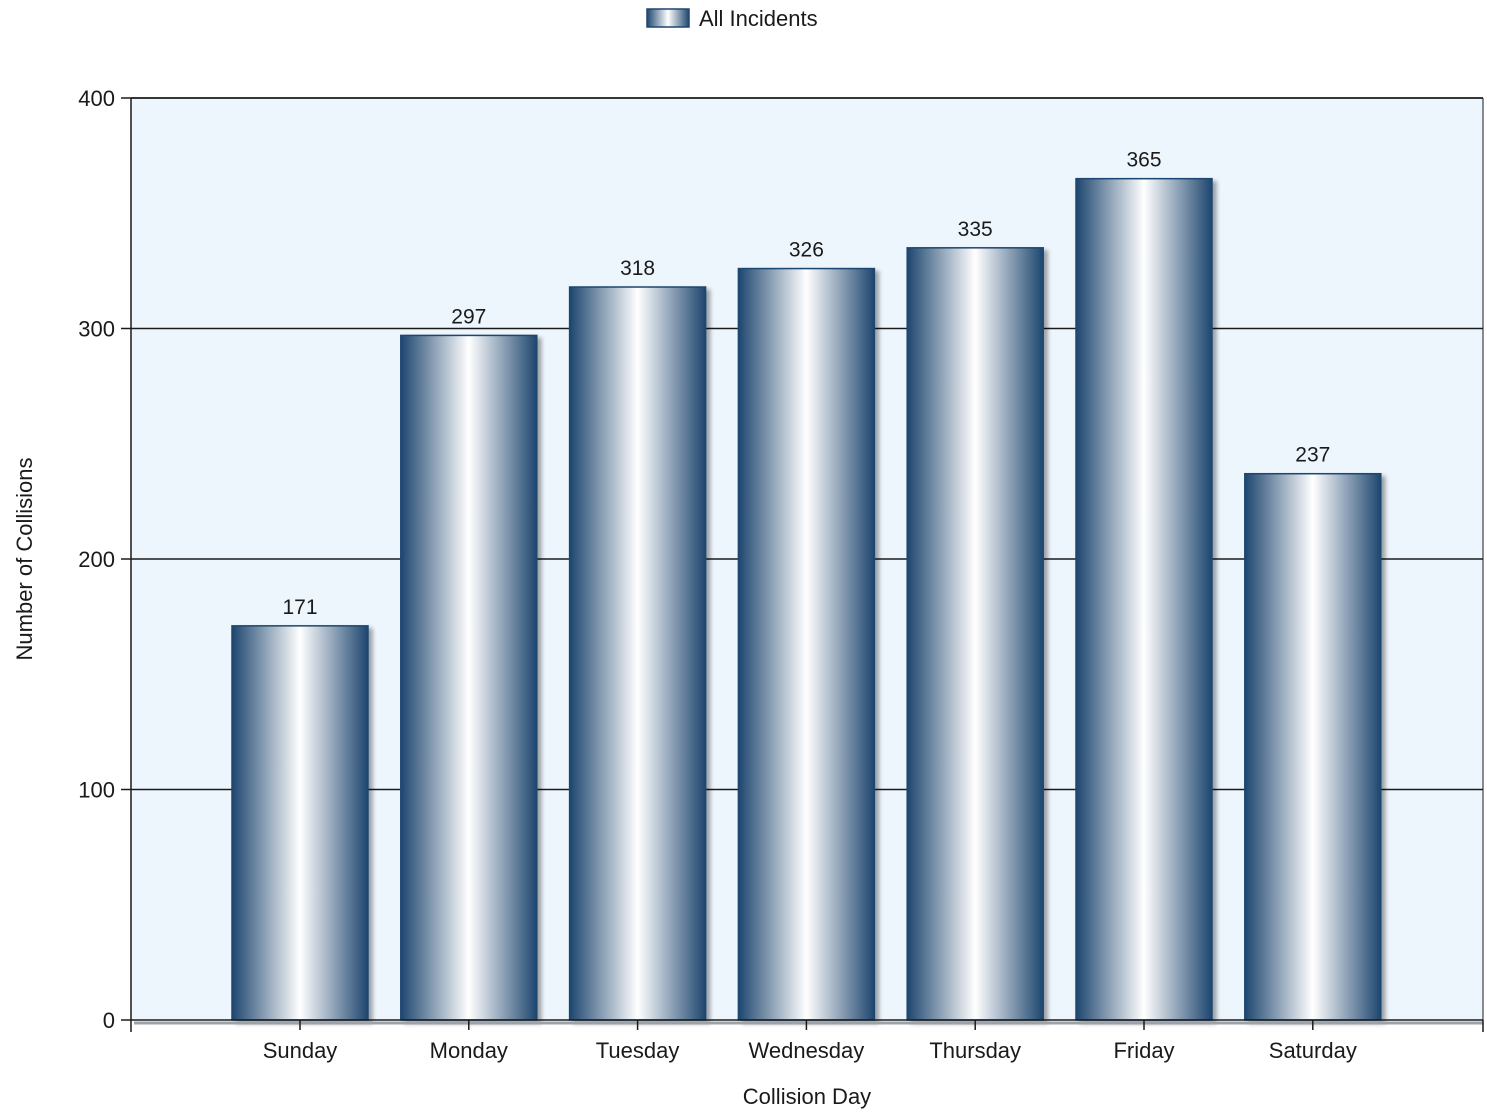 This screenshot has height=1116, width=1487. I want to click on x-tick-label-thursday: Thursday, so click(975, 1050).